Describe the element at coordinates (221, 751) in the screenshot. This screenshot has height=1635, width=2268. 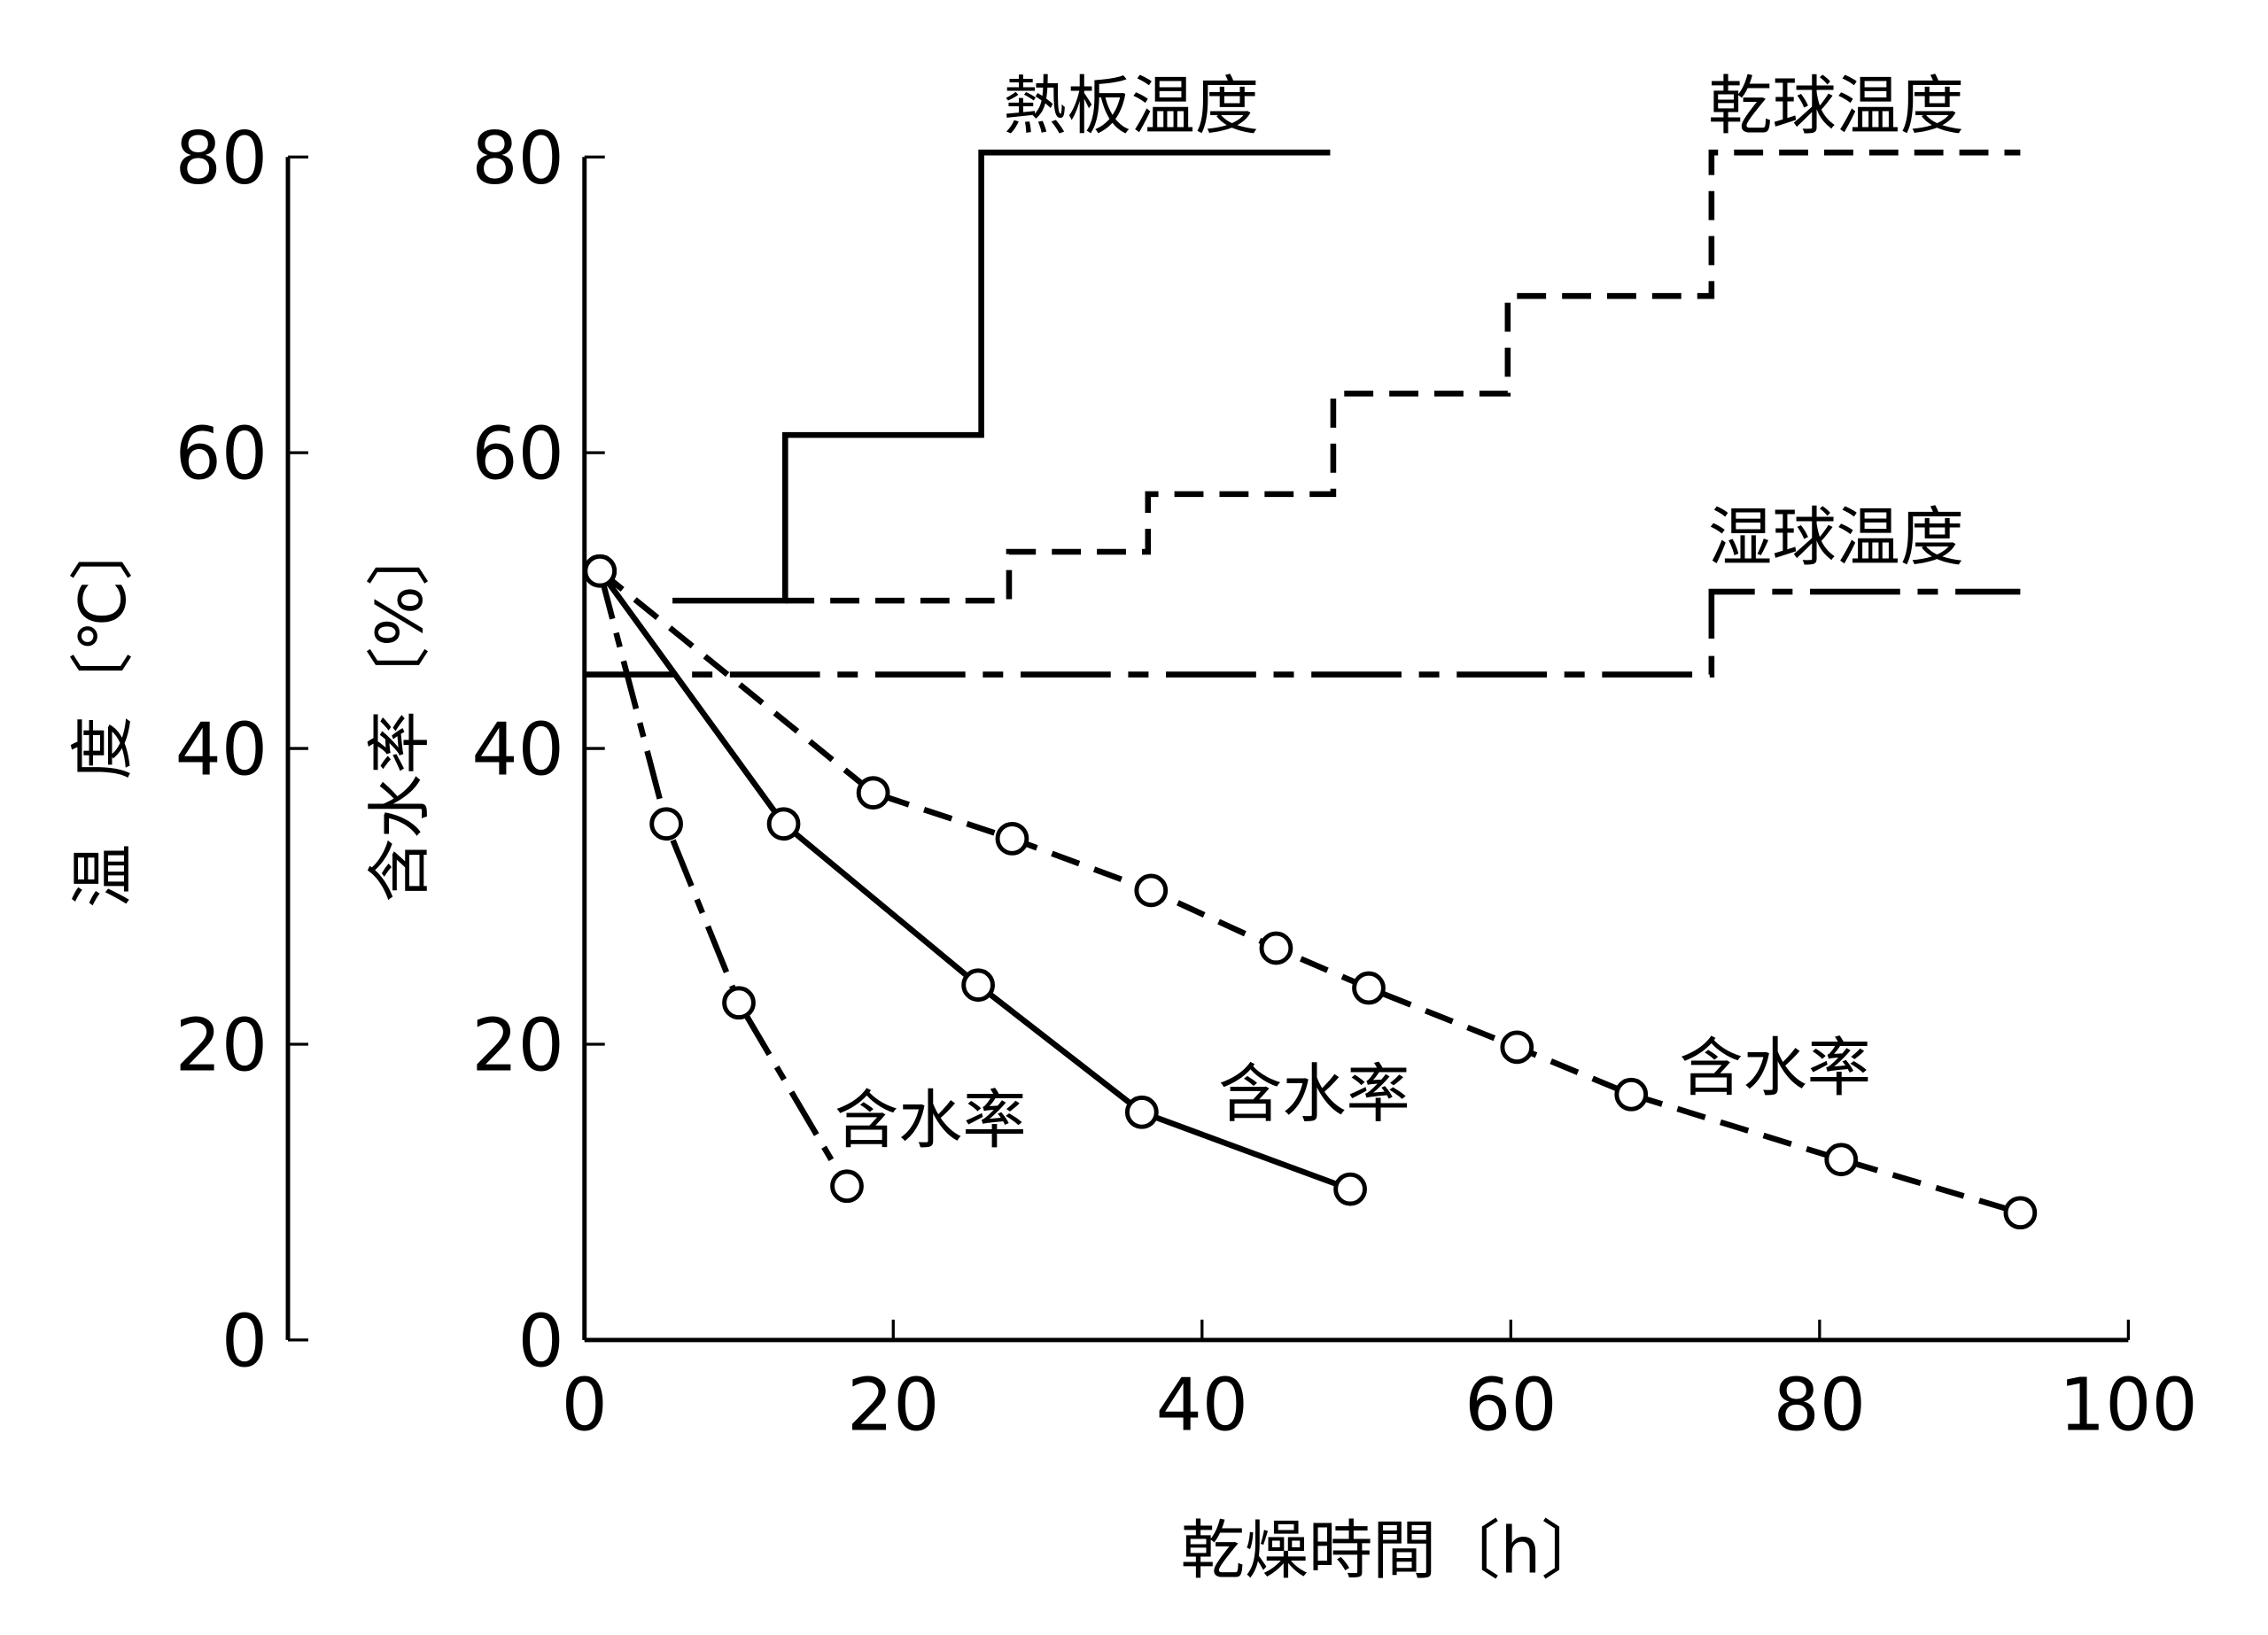
I see `temperature-tick-label: 40` at that location.